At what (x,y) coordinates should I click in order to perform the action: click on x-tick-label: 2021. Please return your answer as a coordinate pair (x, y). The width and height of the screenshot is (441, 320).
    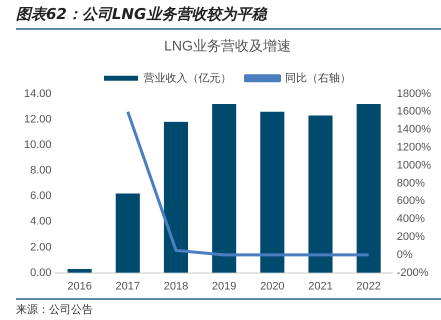
    Looking at the image, I should click on (320, 286).